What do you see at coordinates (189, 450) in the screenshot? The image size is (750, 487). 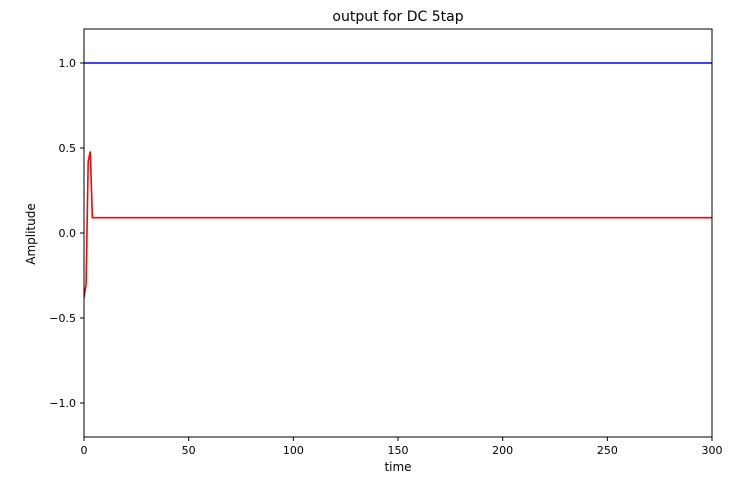 I see `x-tick-label: 50` at bounding box center [189, 450].